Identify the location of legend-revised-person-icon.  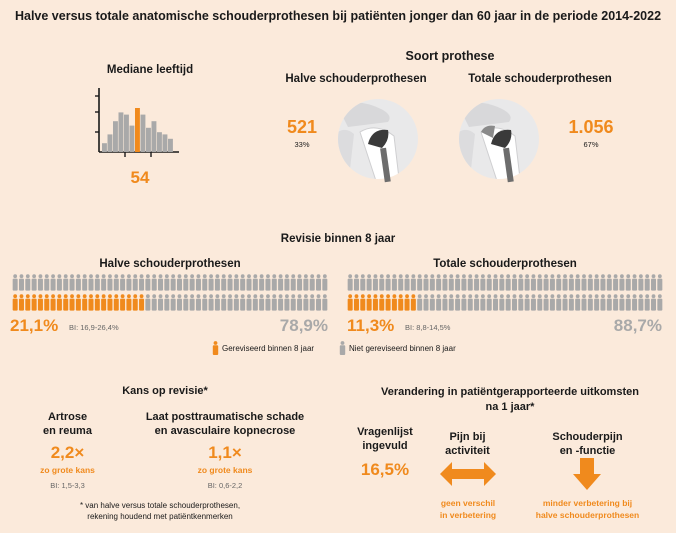
(215, 348).